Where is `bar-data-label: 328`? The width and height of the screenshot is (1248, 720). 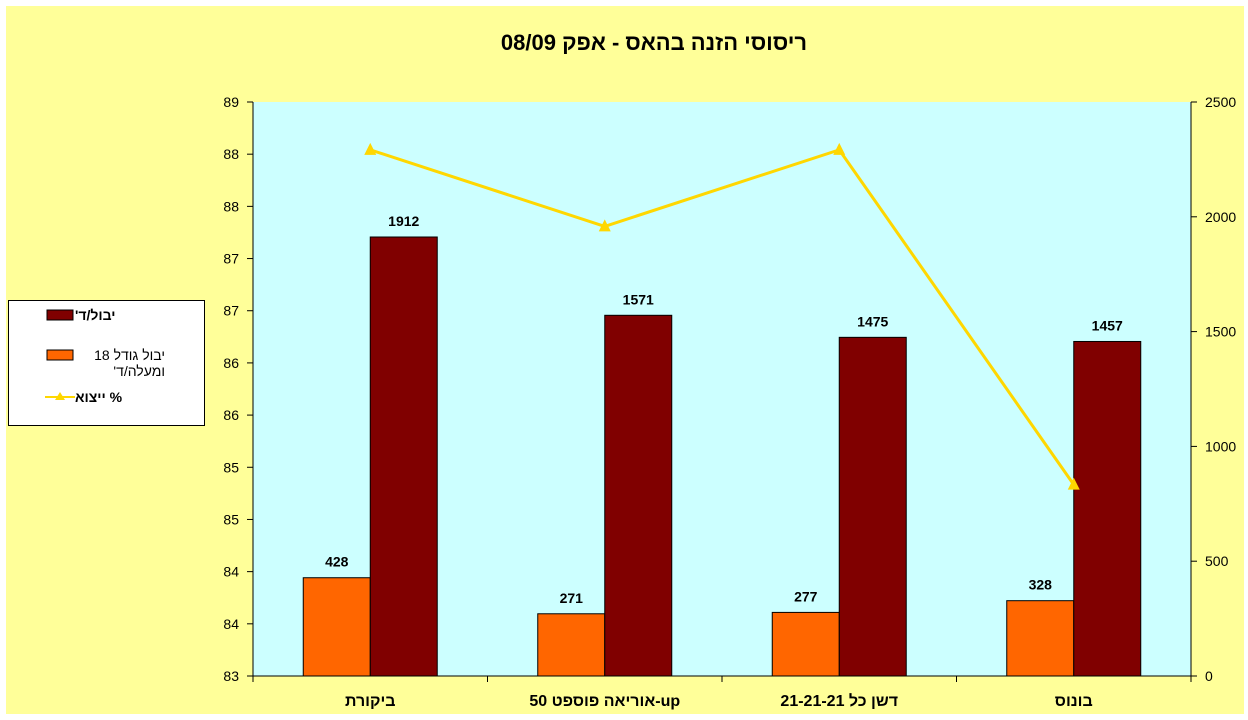
bar-data-label: 328 is located at coordinates (1041, 585).